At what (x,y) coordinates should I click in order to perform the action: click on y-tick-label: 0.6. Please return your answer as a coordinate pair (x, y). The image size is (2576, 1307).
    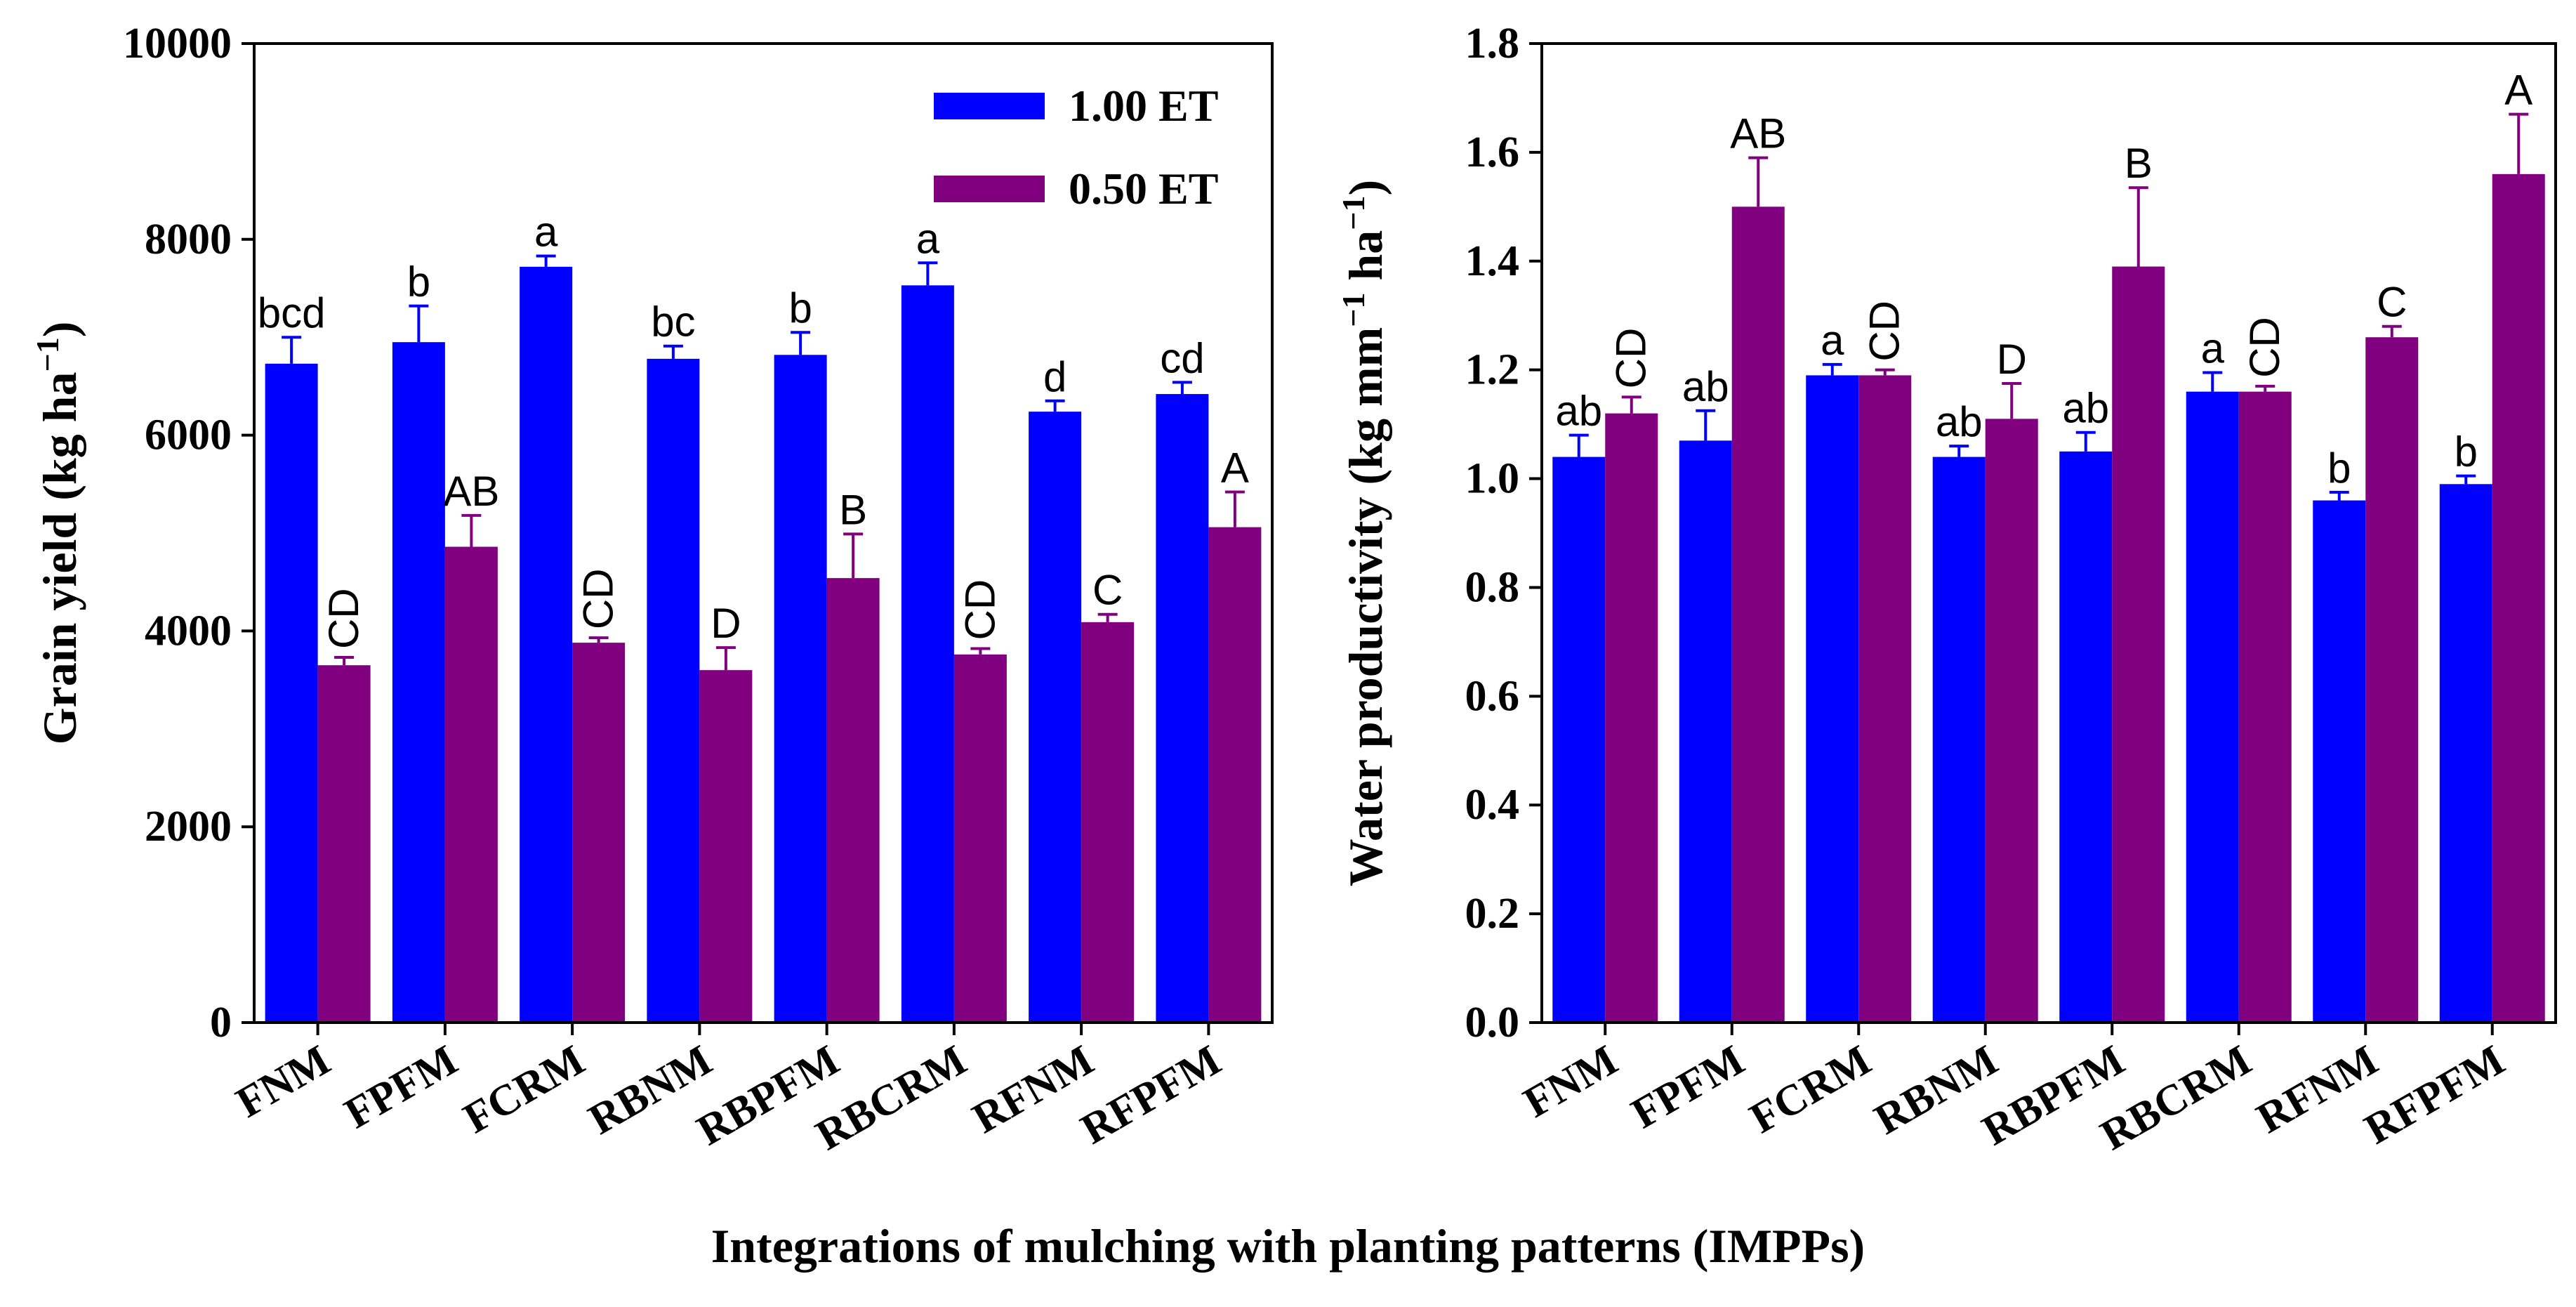
    Looking at the image, I should click on (1492, 696).